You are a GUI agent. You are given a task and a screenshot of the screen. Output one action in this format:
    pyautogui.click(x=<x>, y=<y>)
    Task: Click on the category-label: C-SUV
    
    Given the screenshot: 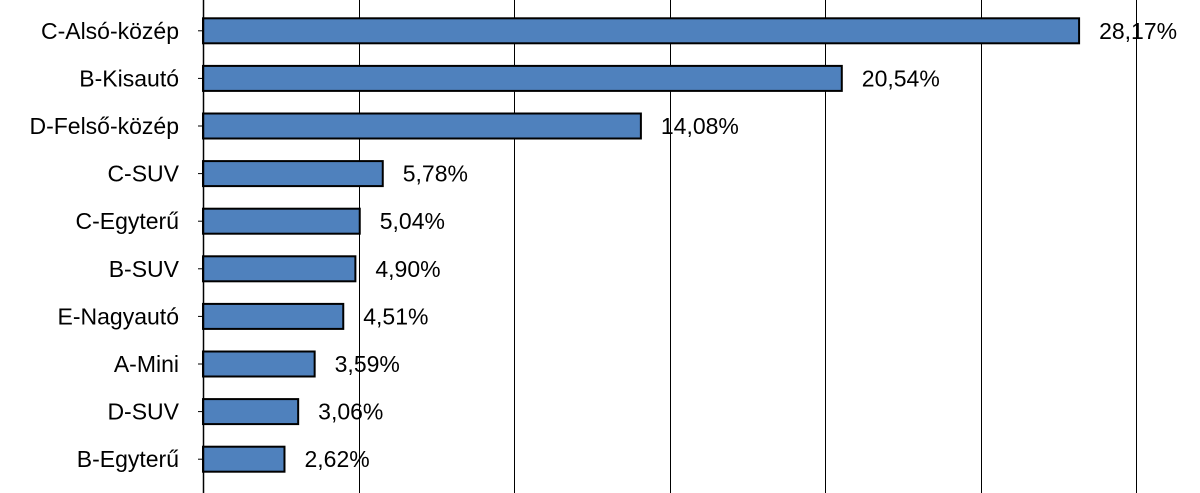 What is the action you would take?
    pyautogui.click(x=143, y=174)
    